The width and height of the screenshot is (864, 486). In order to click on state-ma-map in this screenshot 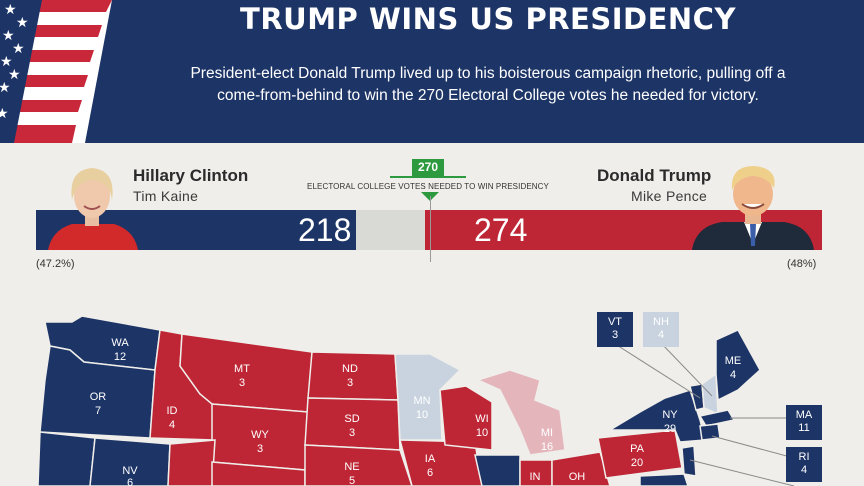, I will do `click(717, 418)`.